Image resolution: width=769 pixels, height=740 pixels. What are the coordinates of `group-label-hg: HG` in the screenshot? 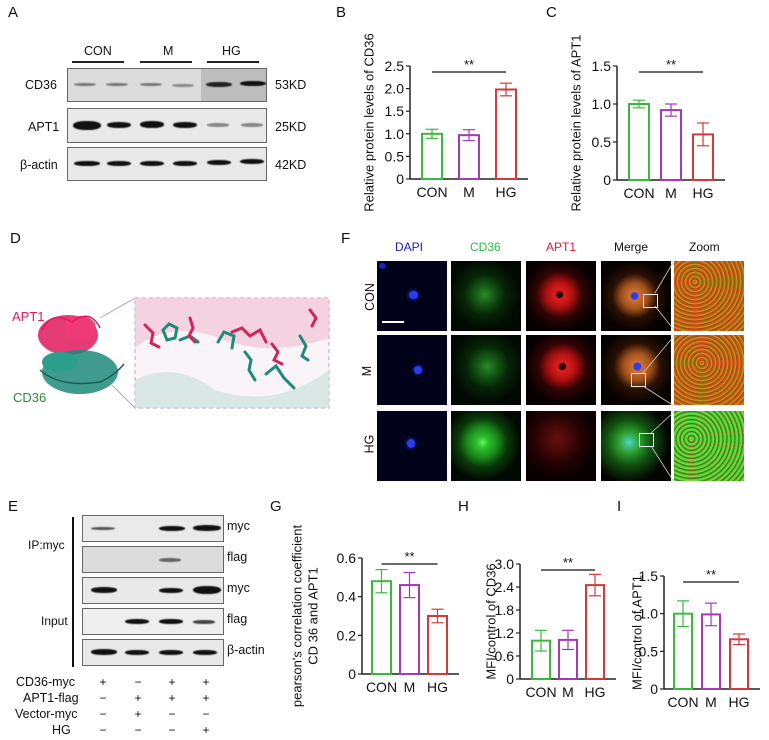 It's located at (231, 51).